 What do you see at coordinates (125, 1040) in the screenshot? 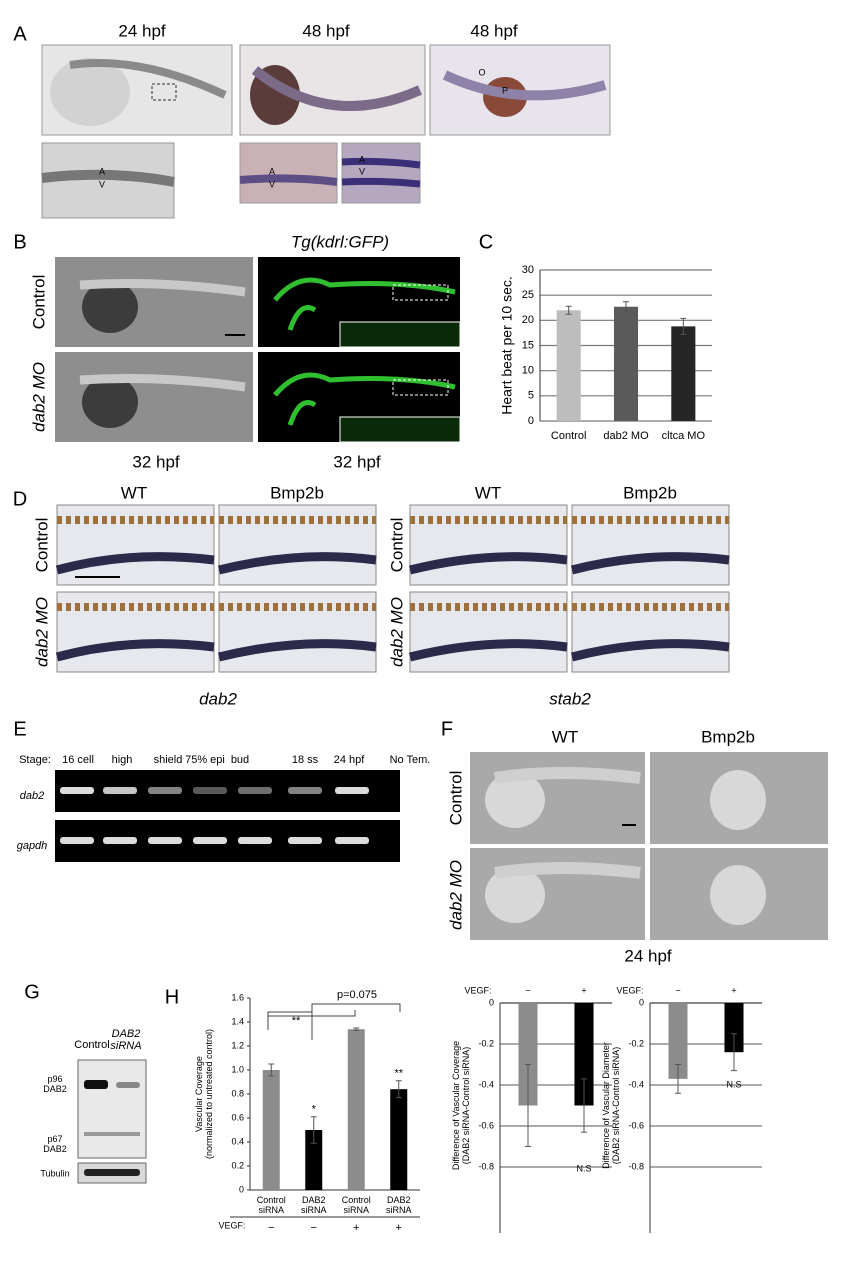
I see `lane-label: DAB2 siRNA` at bounding box center [125, 1040].